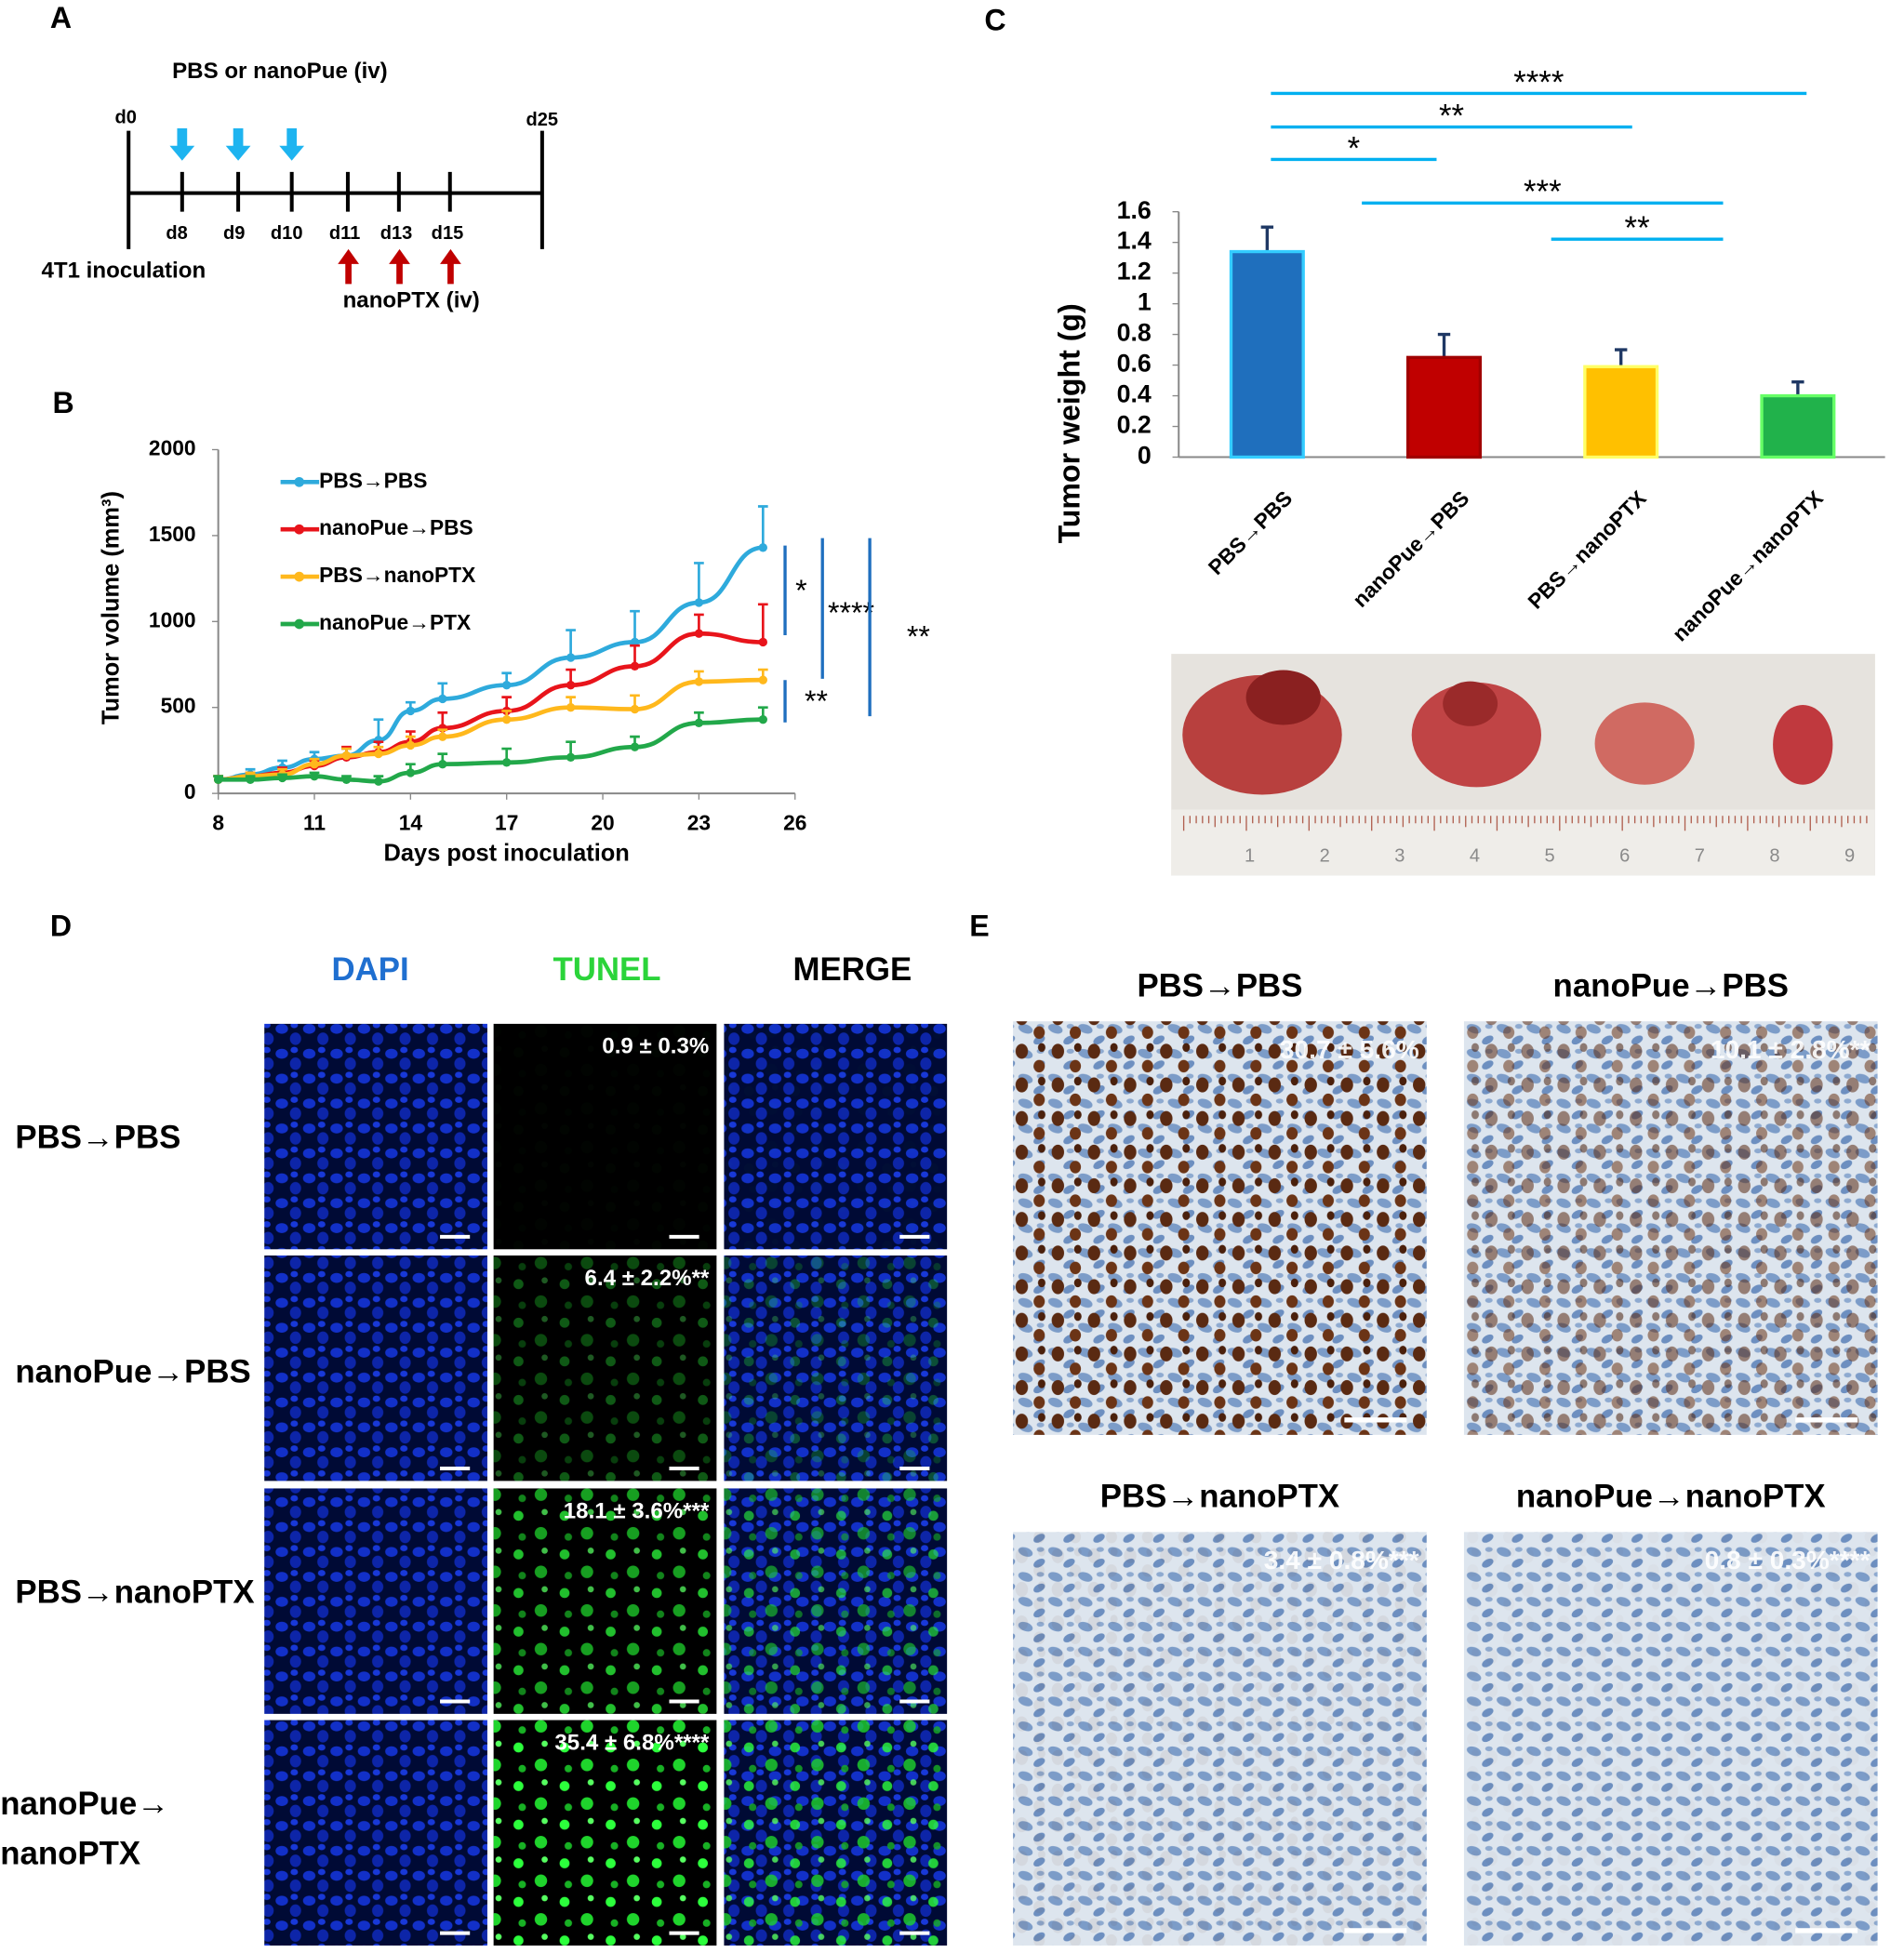 The image size is (1904, 1953). I want to click on x-tick-label: 11, so click(314, 823).